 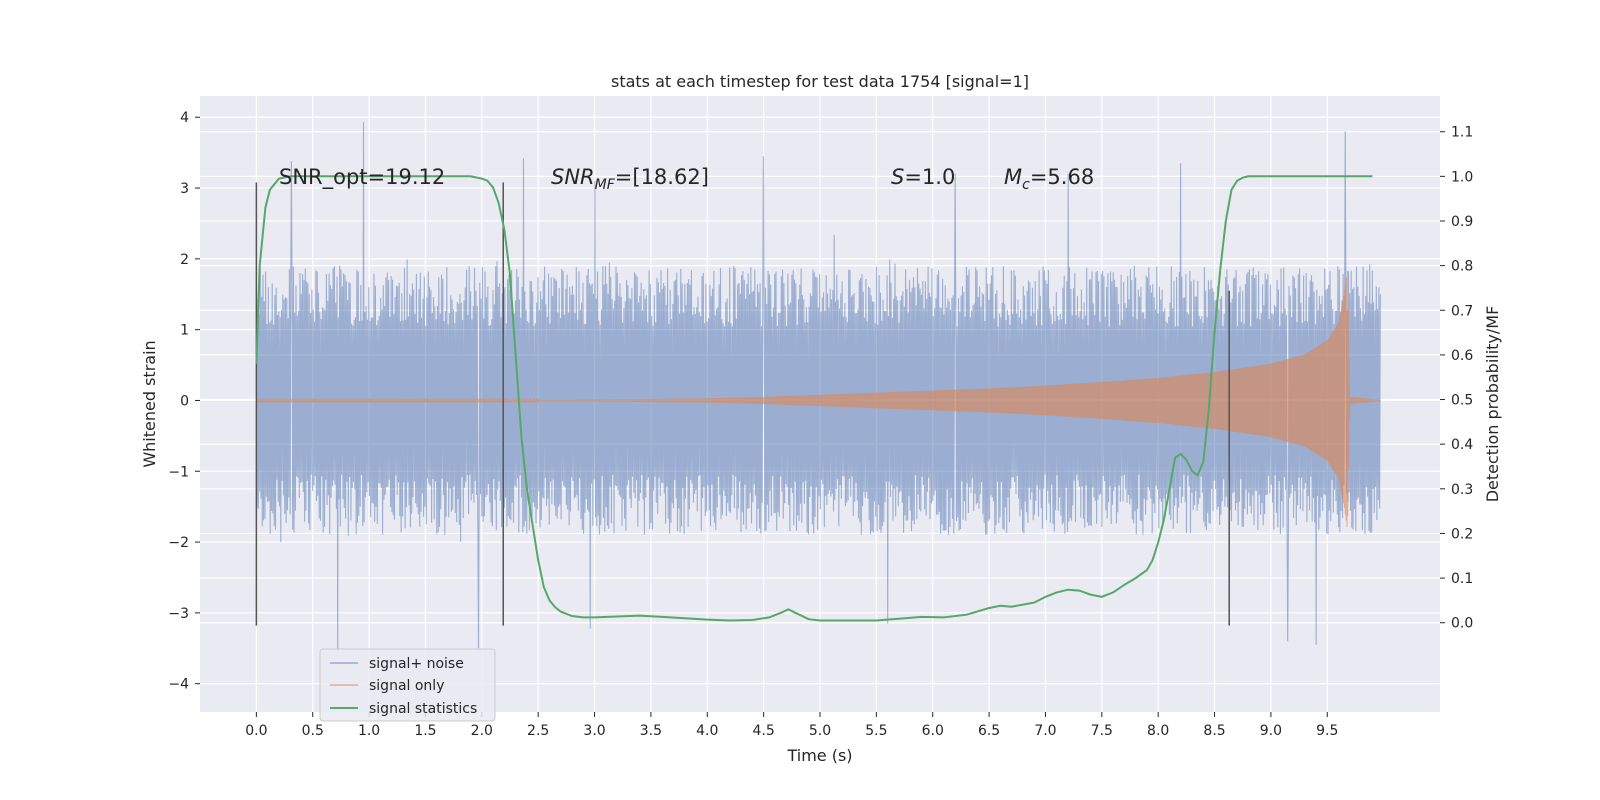 I want to click on x-tick-label: 7.0, so click(x=1045, y=731).